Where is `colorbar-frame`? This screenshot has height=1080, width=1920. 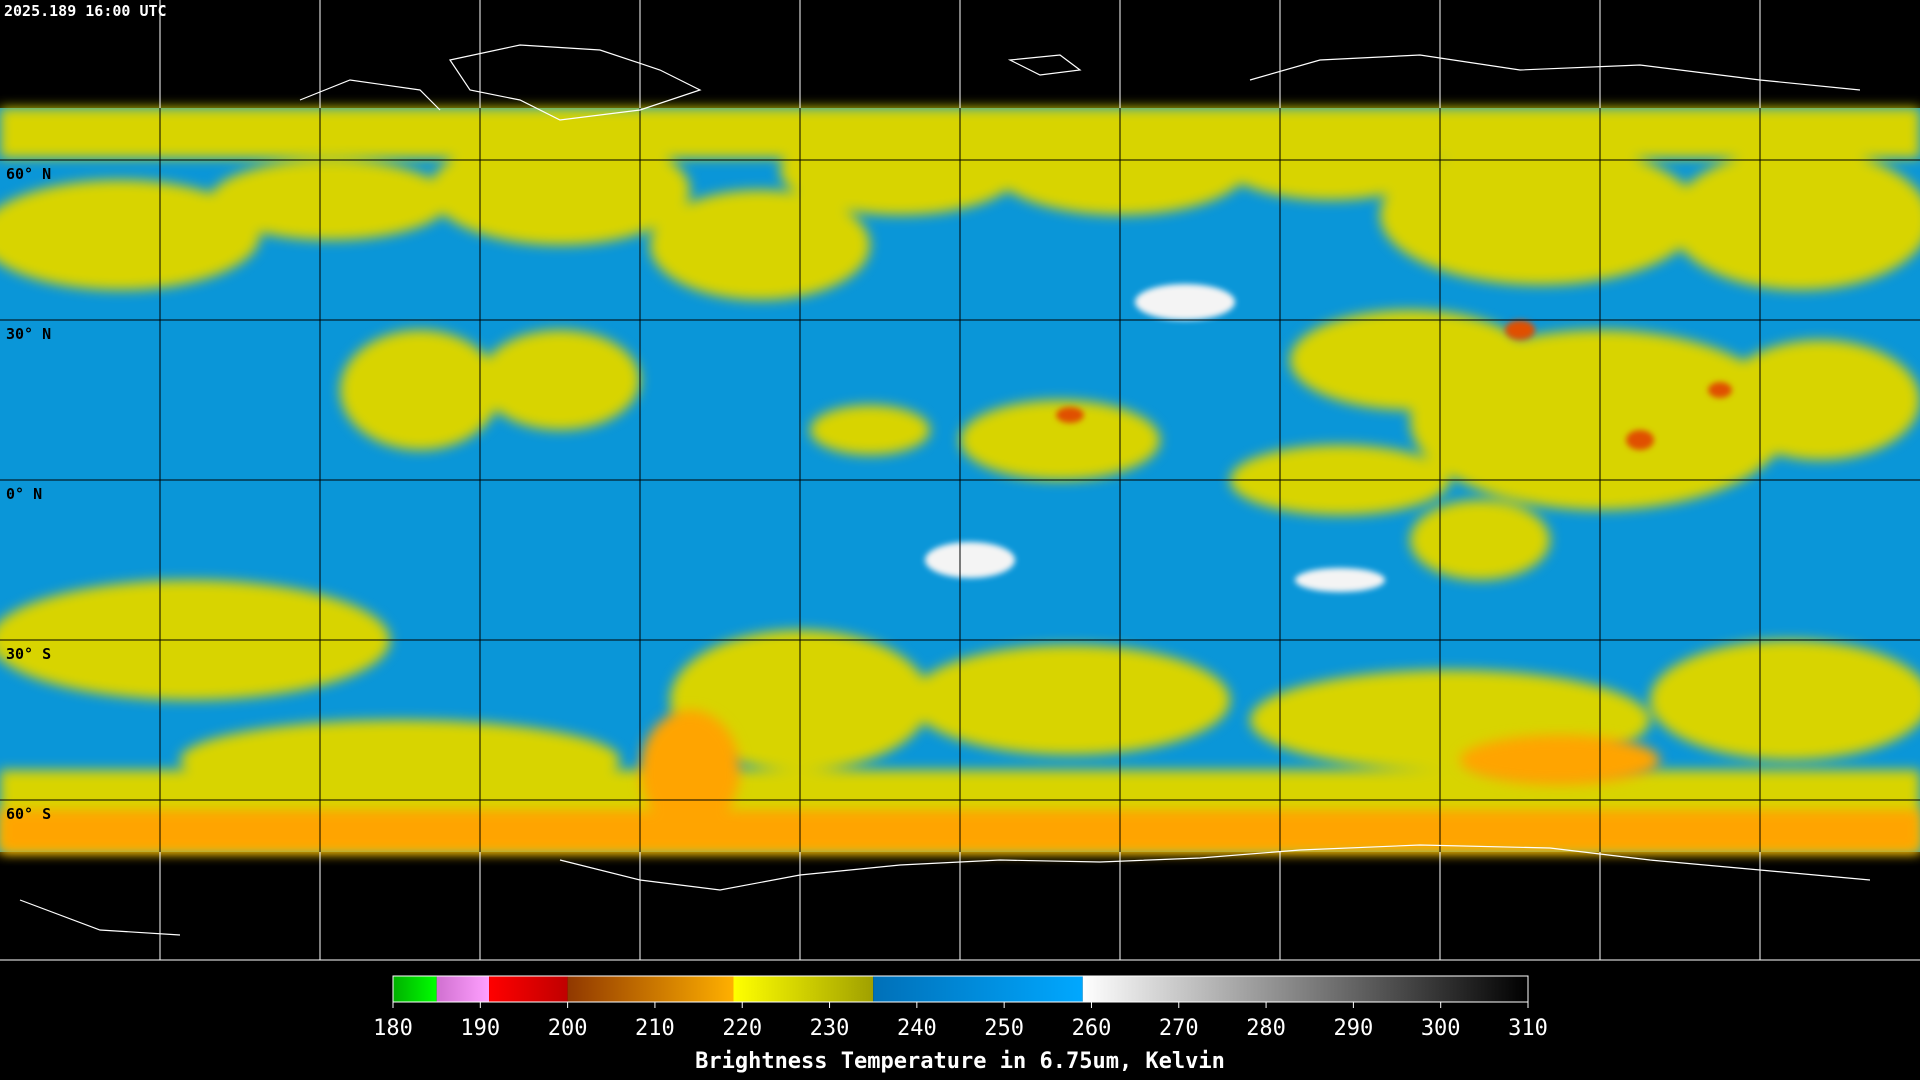 colorbar-frame is located at coordinates (960, 989).